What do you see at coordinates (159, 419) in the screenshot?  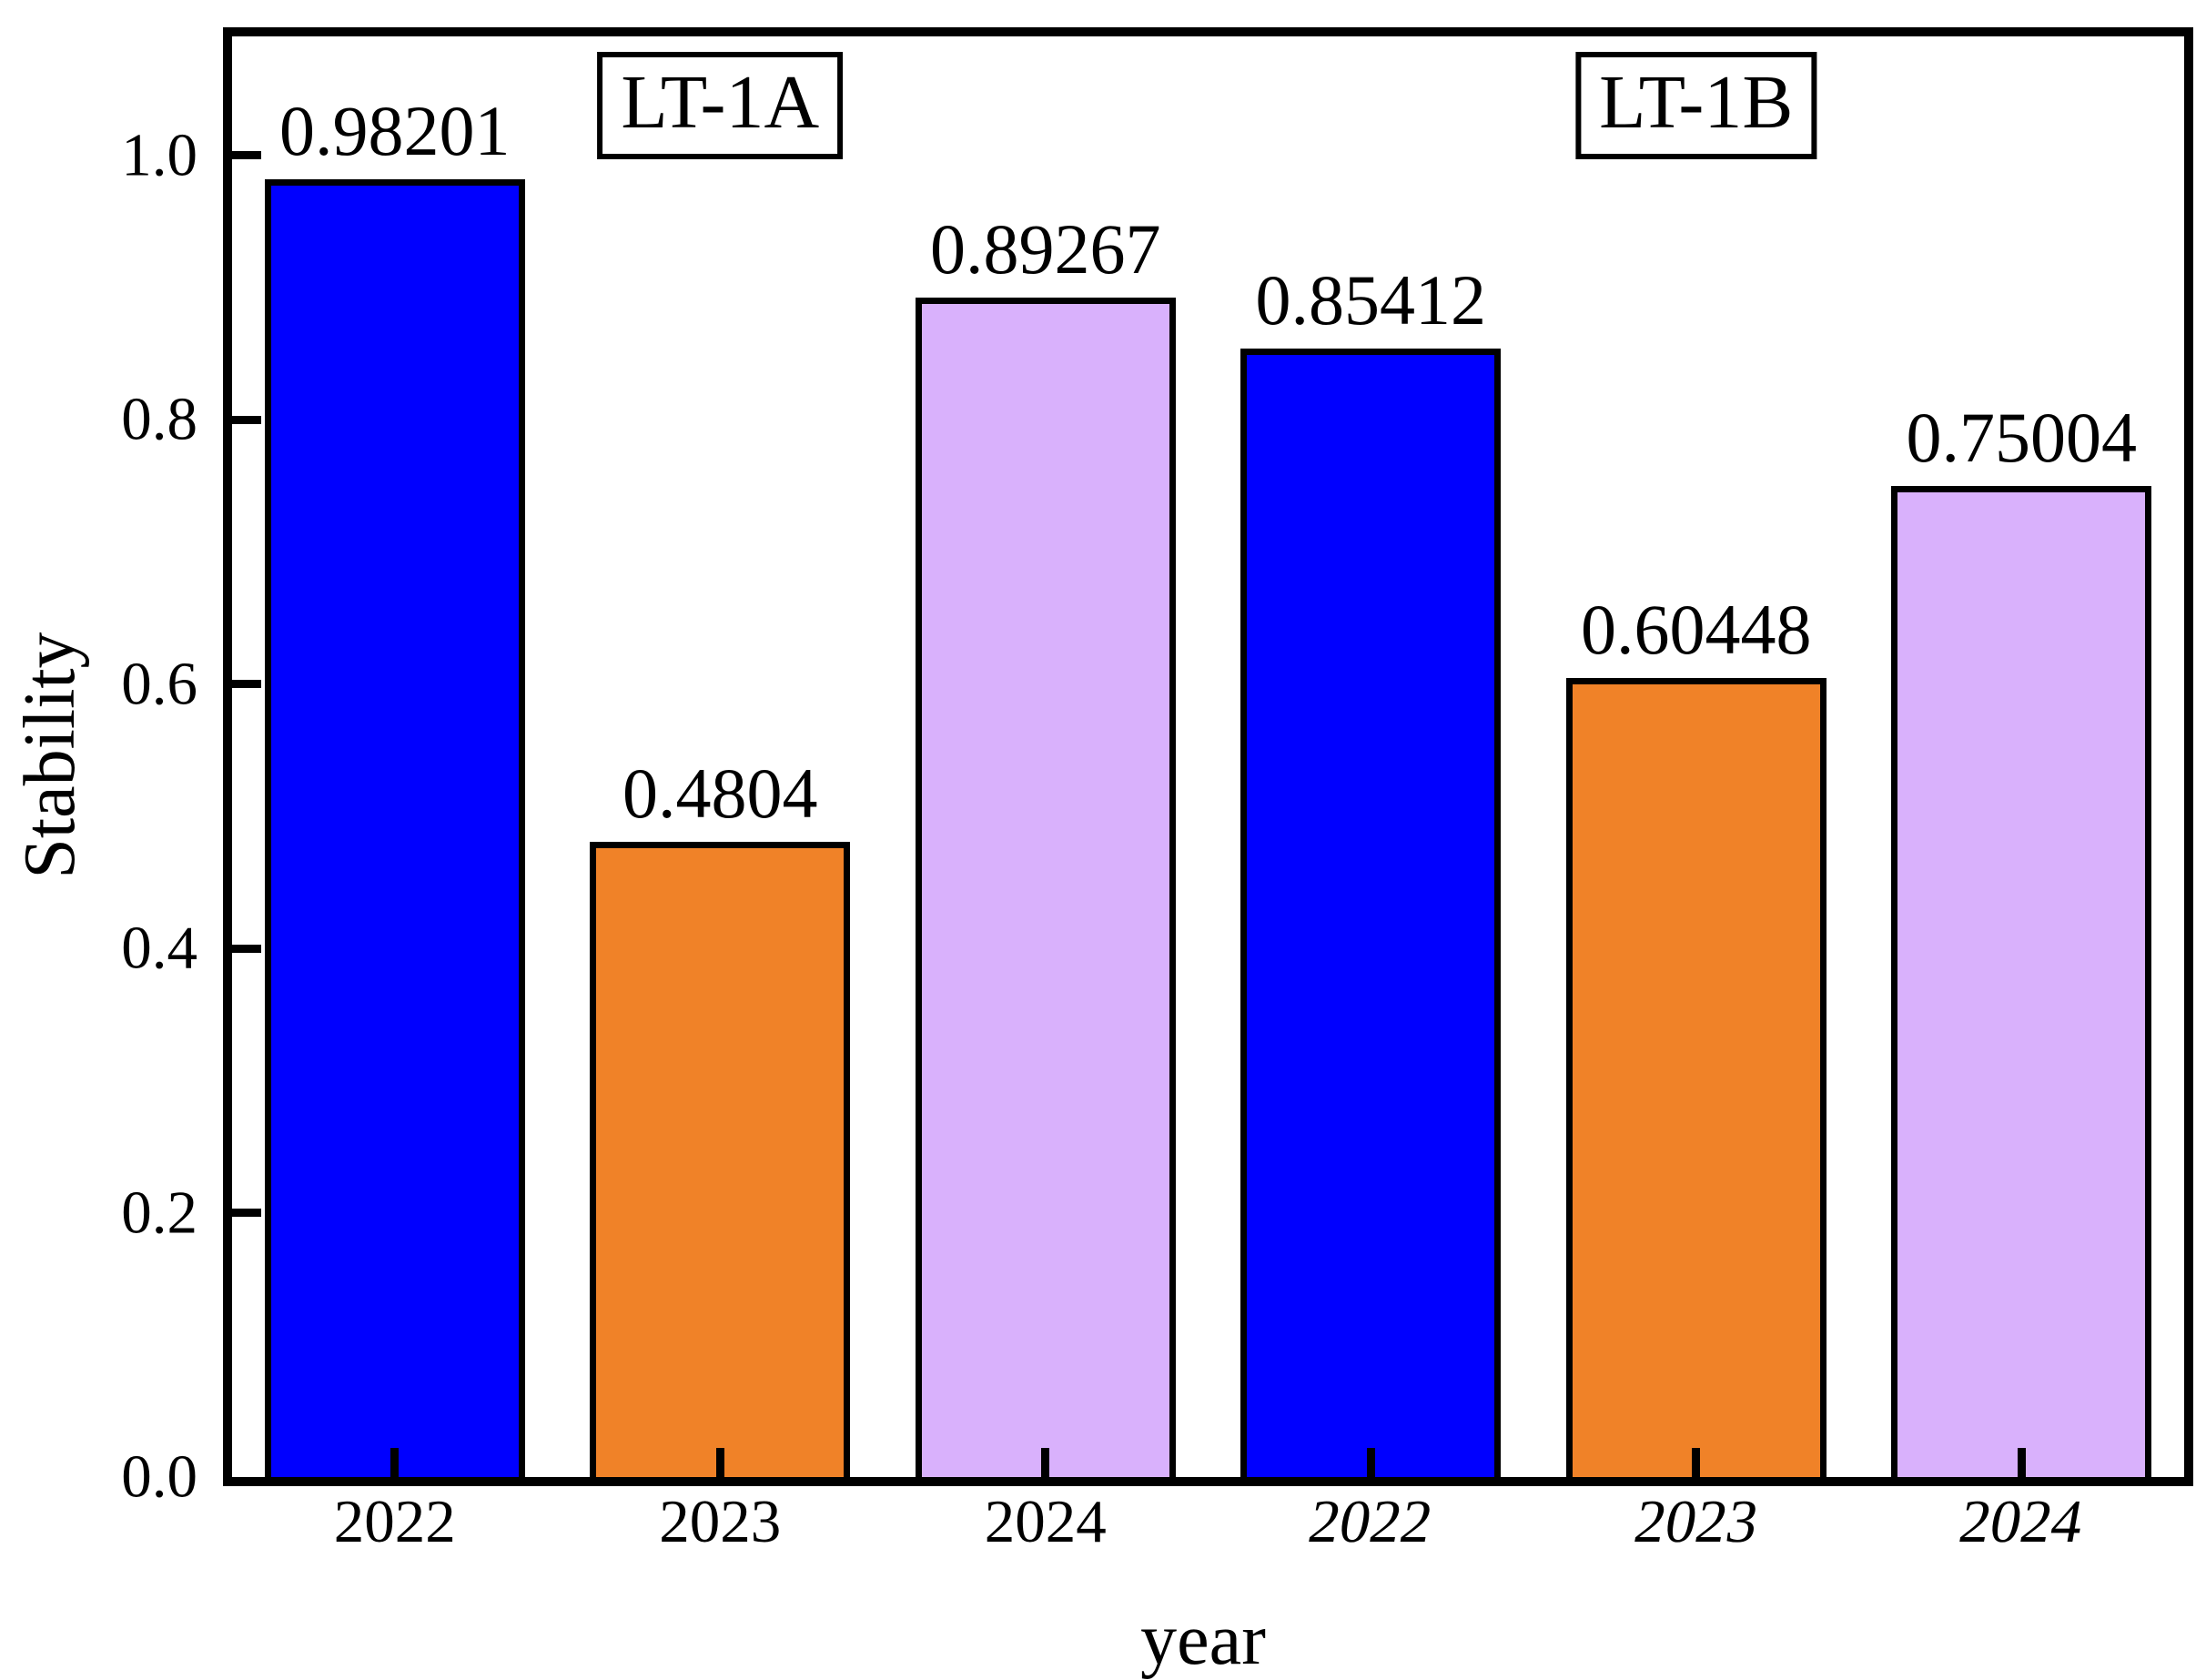 I see `y-tick-label: 0.8` at bounding box center [159, 419].